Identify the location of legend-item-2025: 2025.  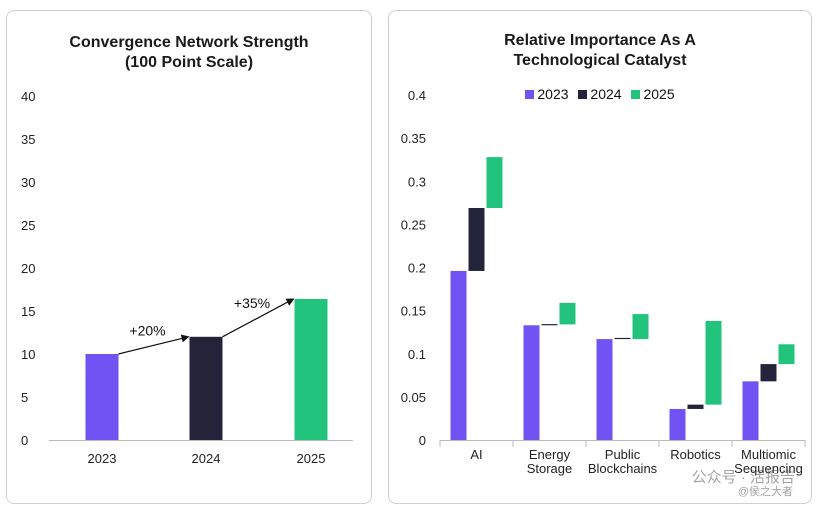
(653, 94).